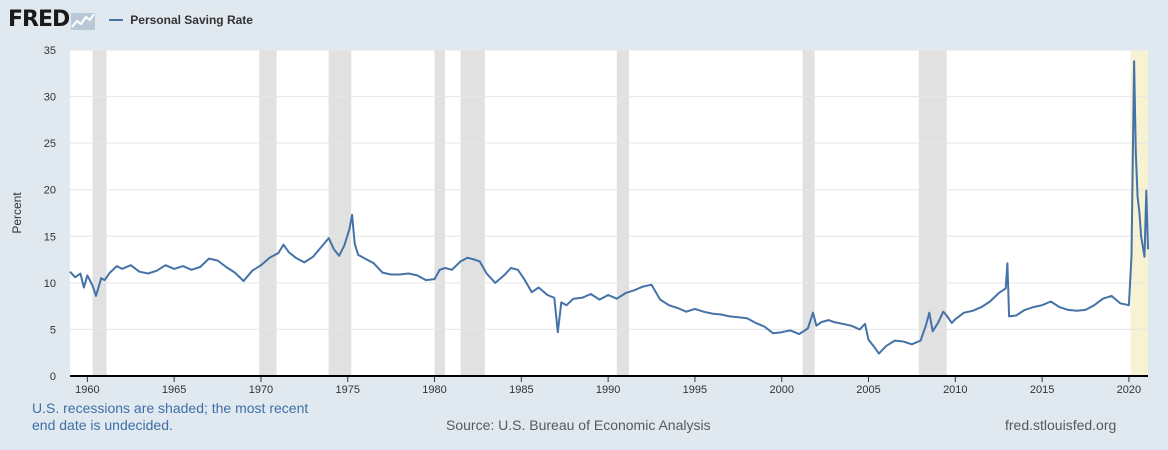 The width and height of the screenshot is (1168, 450). I want to click on x-tick-label: 1995, so click(695, 390).